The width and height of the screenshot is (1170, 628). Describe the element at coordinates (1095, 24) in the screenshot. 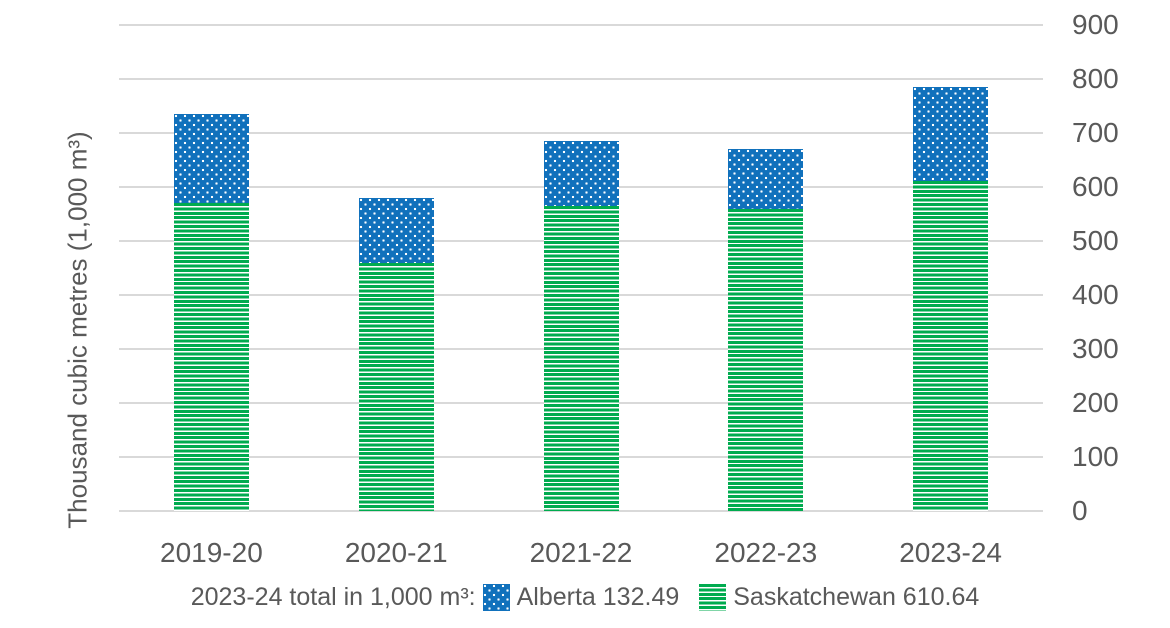

I see `y-axis-tick-900: 900` at that location.